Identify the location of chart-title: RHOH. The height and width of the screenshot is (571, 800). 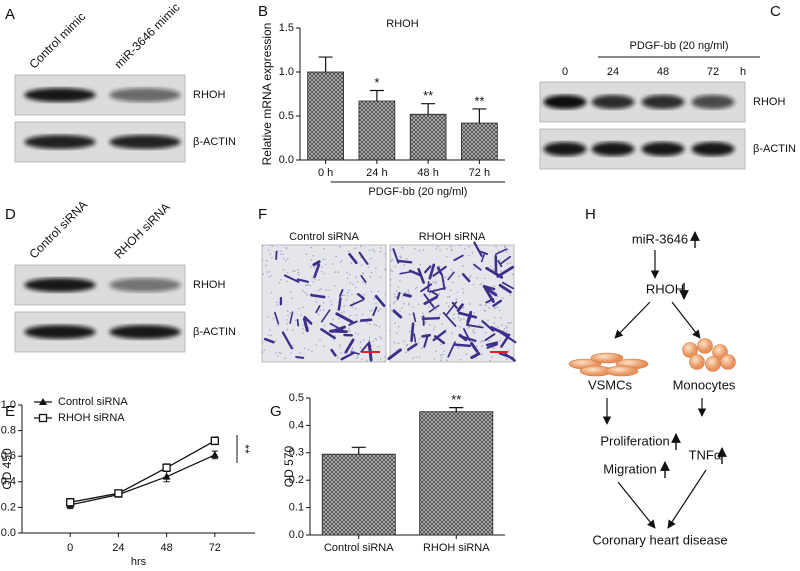
(402, 24).